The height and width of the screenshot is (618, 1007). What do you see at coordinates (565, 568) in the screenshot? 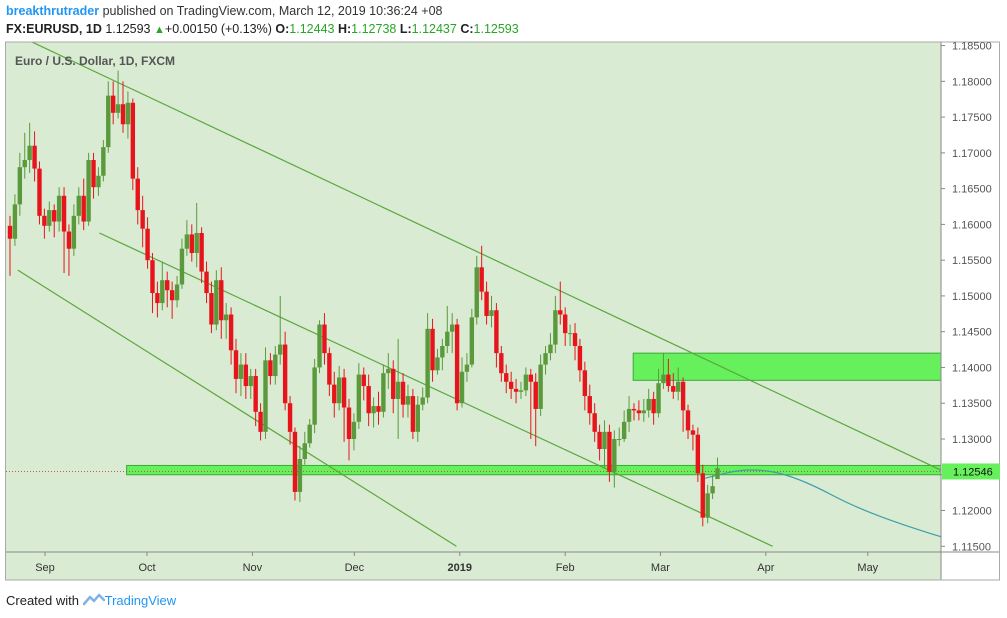
I see `time-tick-label: Feb` at bounding box center [565, 568].